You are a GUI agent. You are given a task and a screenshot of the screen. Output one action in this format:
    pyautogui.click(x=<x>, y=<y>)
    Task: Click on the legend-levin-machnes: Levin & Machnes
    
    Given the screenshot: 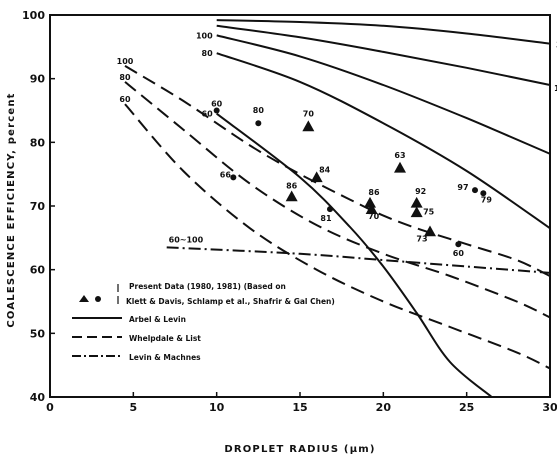 What is the action you would take?
    pyautogui.click(x=165, y=357)
    